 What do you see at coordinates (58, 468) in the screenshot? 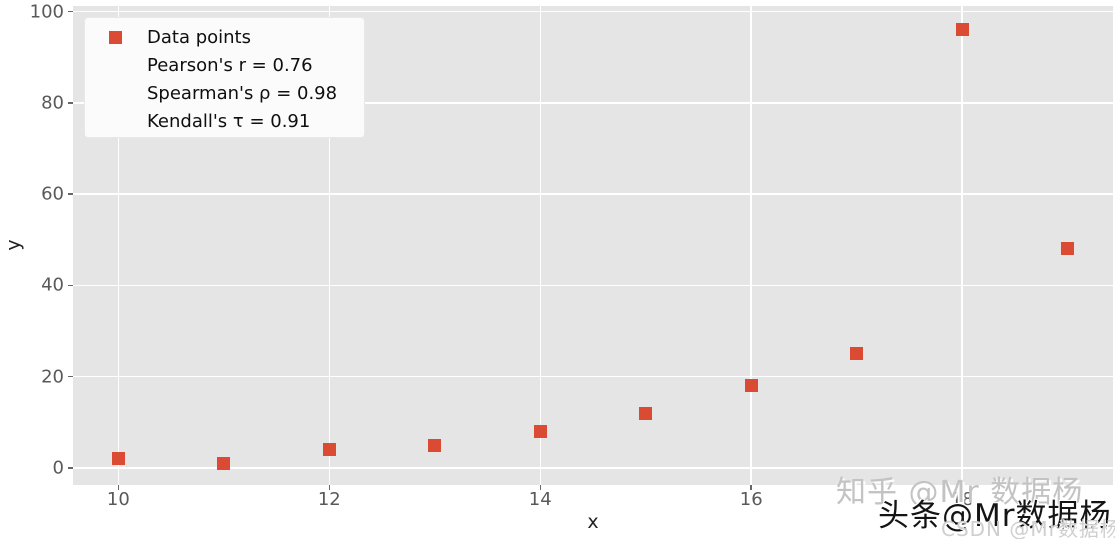
I see `y-tick-label: 0` at bounding box center [58, 468].